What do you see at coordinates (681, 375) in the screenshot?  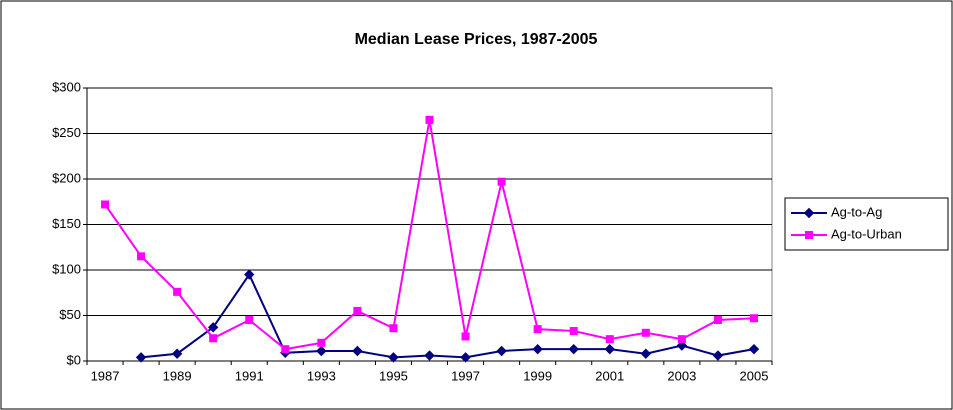 I see `x-tick-label: 2003` at bounding box center [681, 375].